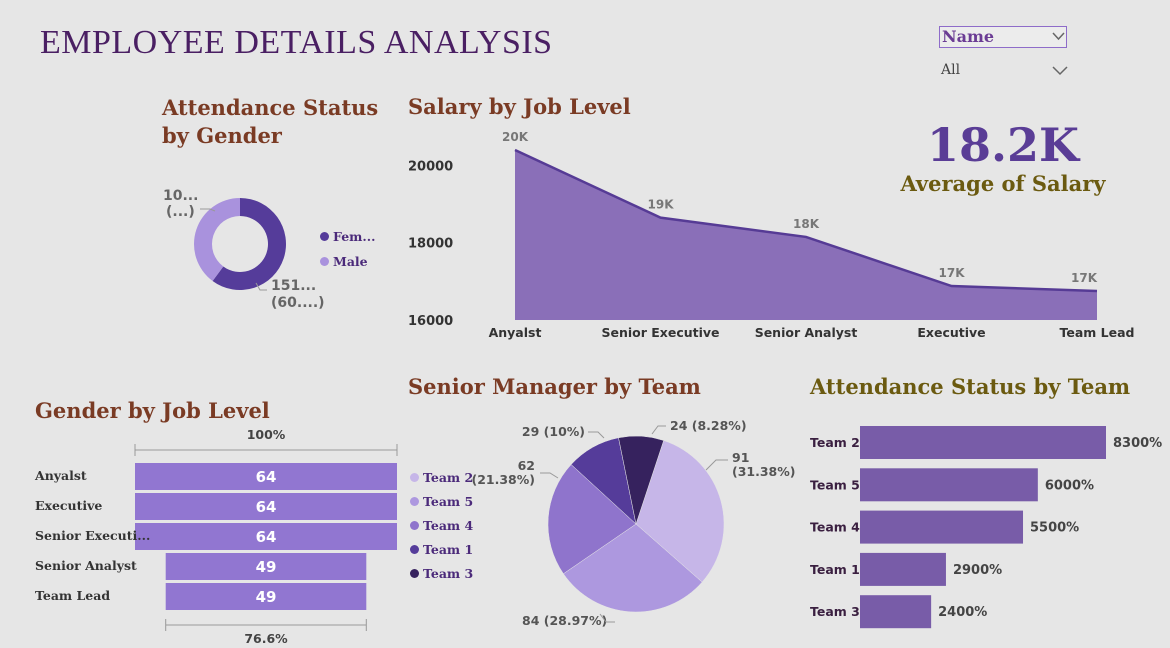 The image size is (1170, 648). What do you see at coordinates (951, 332) in the screenshot?
I see `x-tick-label: Executive` at bounding box center [951, 332].